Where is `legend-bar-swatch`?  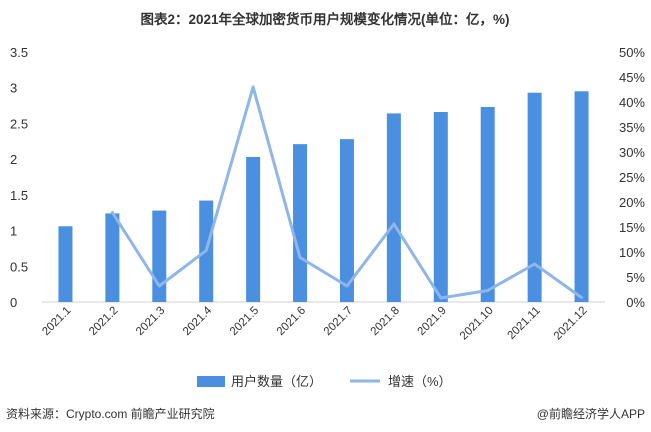
legend-bar-swatch is located at coordinates (211, 381).